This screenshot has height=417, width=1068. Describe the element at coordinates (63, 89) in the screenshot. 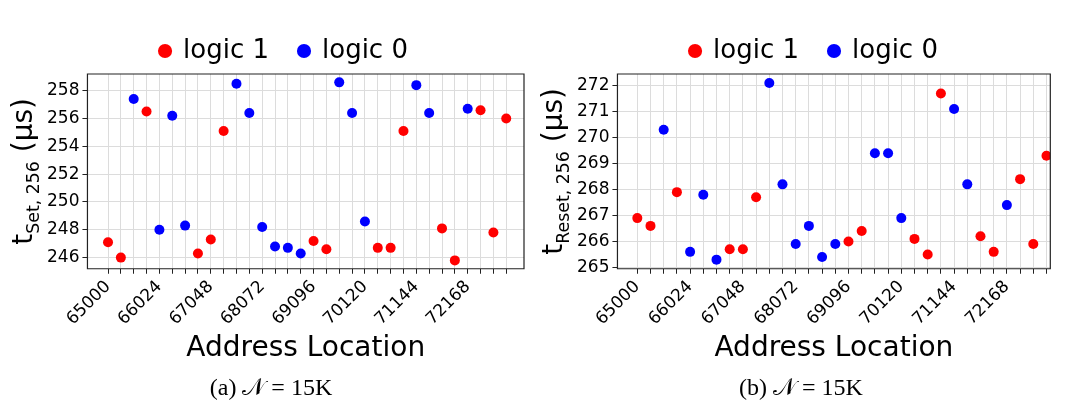

I see `y-tick-label: 258` at that location.